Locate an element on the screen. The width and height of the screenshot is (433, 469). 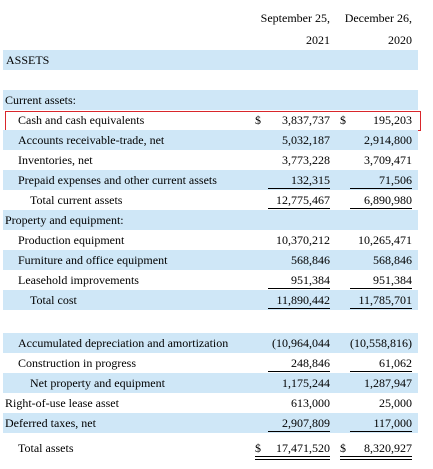
row-label: Total assets is located at coordinates (46, 448).